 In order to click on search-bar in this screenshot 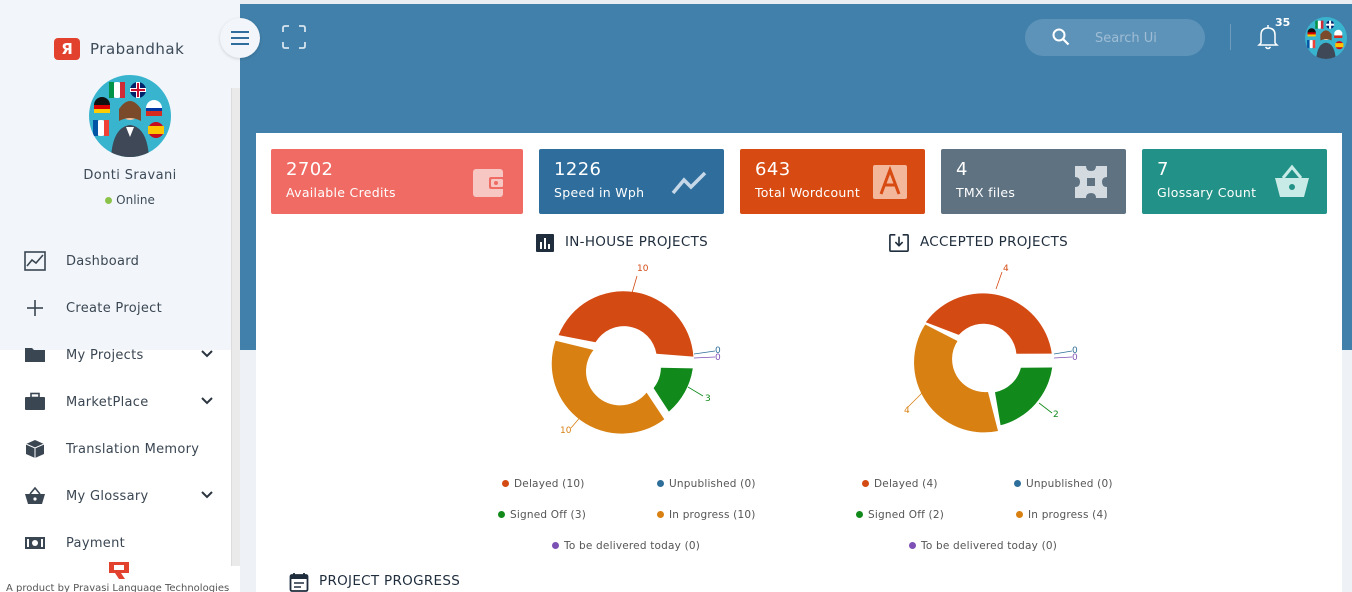, I will do `click(1115, 37)`.